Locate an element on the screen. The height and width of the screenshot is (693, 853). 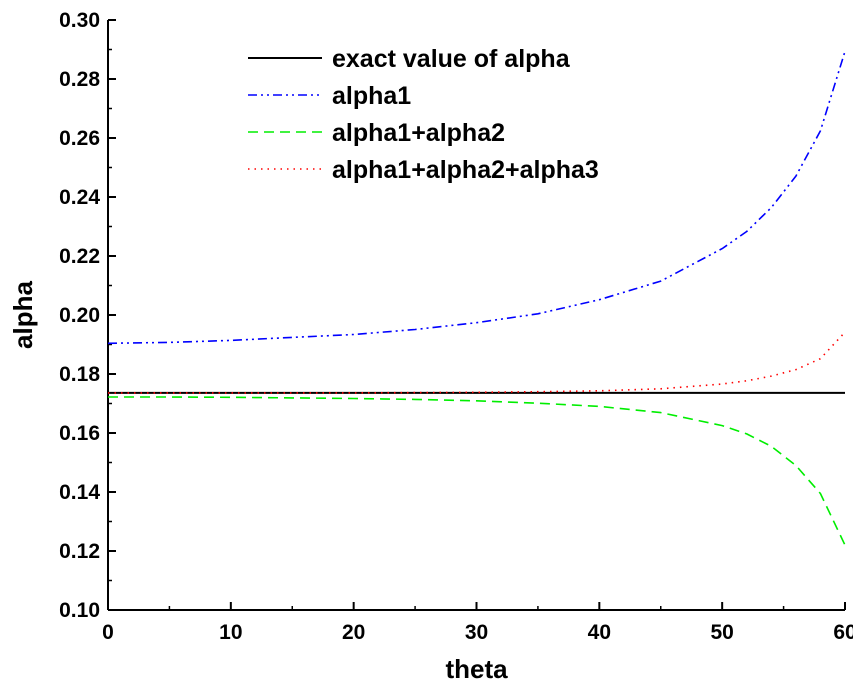
legend-label-1: exact value of alpha is located at coordinates (451, 59).